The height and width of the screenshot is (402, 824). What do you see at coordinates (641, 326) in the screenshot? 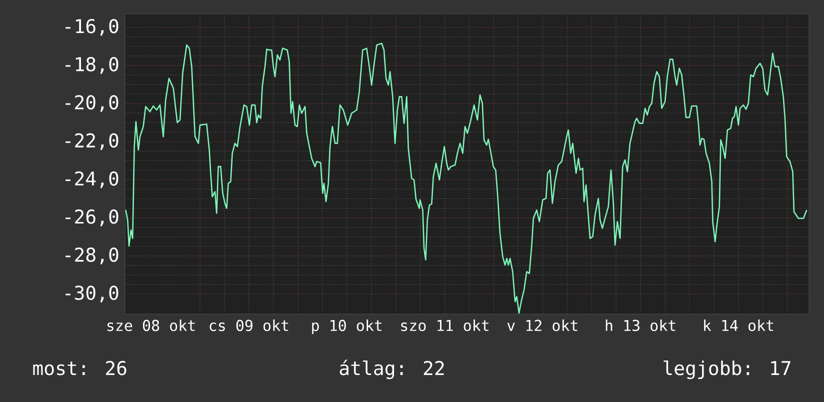
I see `x-tick-label: h 13 okt` at bounding box center [641, 326].